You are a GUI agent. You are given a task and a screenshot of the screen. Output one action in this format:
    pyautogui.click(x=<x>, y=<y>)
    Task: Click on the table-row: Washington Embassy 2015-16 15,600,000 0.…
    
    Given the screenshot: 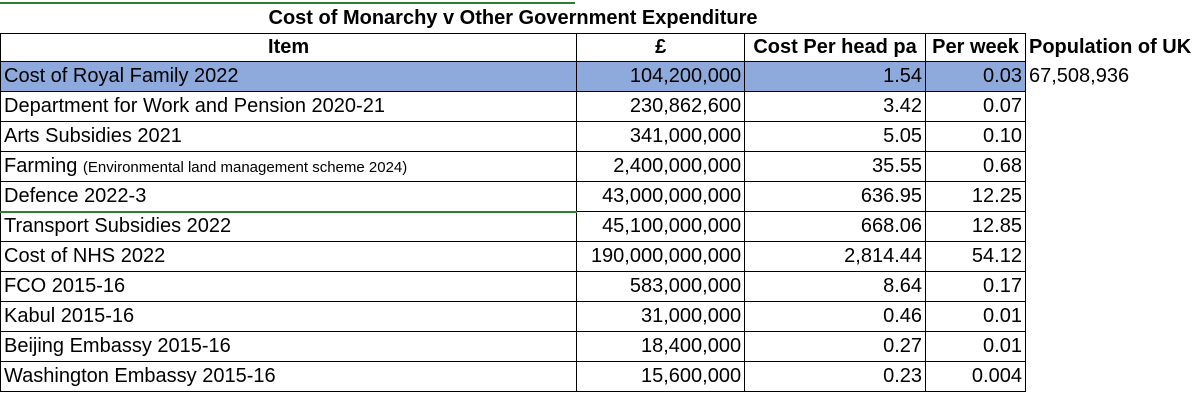 What is the action you would take?
    pyautogui.click(x=600, y=376)
    